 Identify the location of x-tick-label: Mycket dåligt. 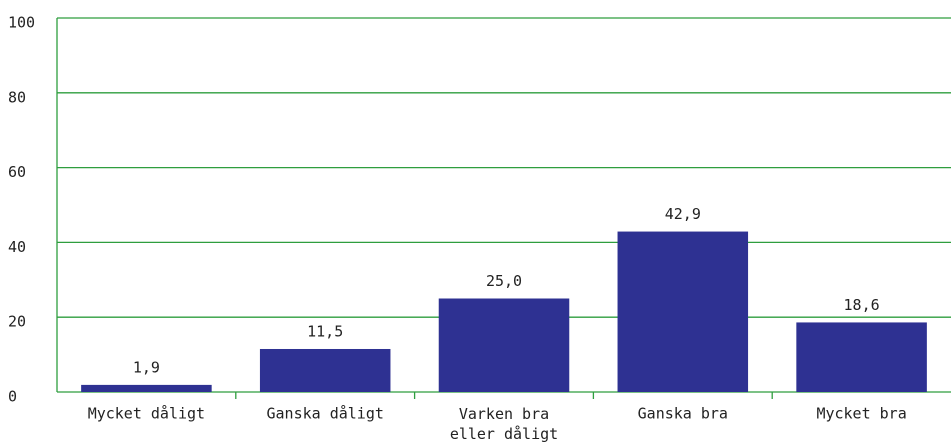
(146, 414).